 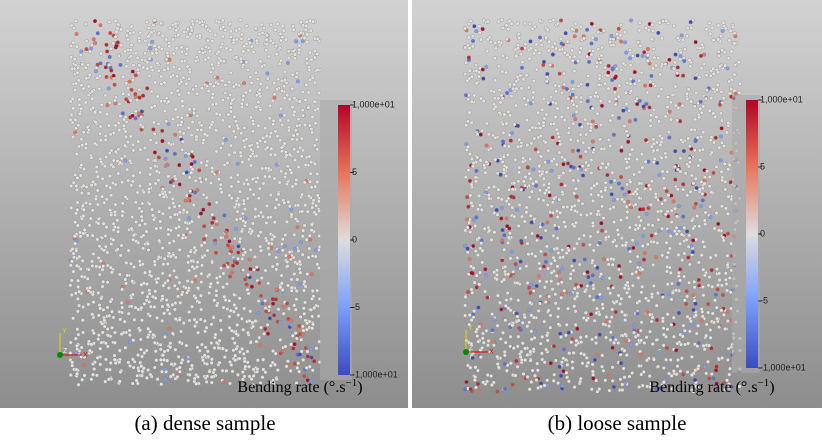 I want to click on axis-label: Y, so click(x=470, y=328).